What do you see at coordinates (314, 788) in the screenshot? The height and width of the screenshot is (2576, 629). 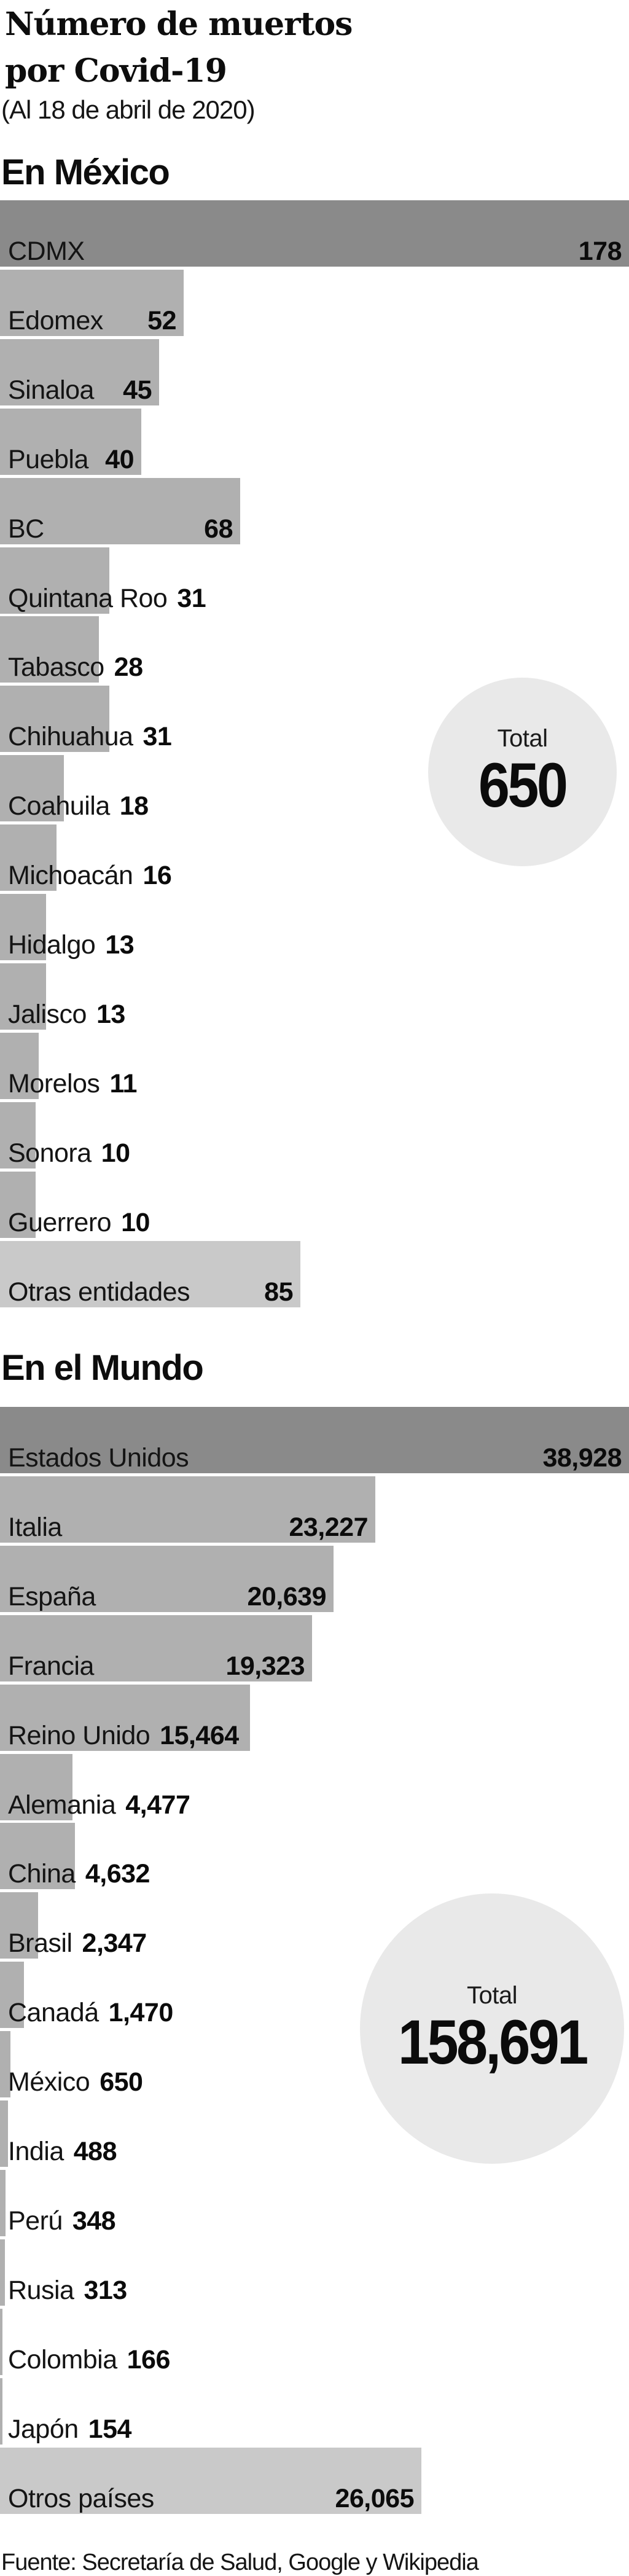 I see `bar-row: Coahuila 18` at bounding box center [314, 788].